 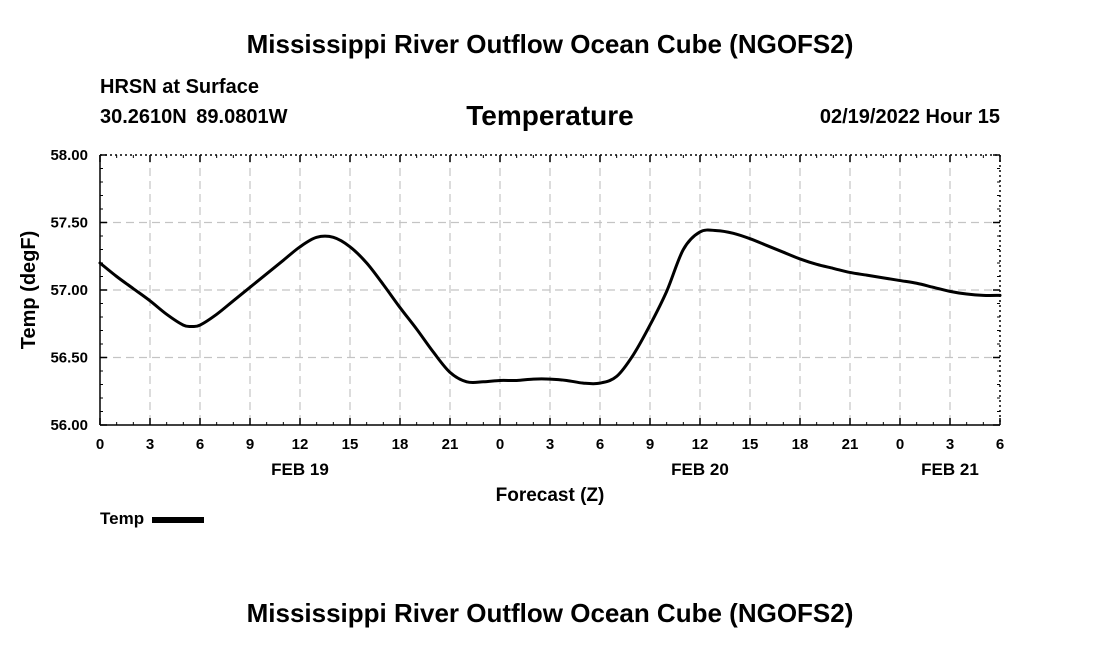 What do you see at coordinates (69, 425) in the screenshot?
I see `y-tick-label: 56.00` at bounding box center [69, 425].